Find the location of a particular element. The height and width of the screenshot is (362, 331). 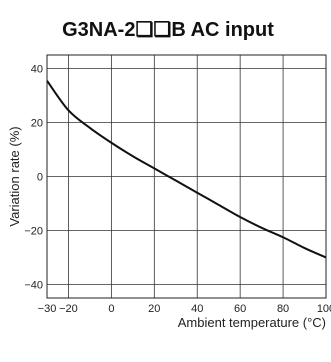

x-tick-label: −20 is located at coordinates (68, 309).